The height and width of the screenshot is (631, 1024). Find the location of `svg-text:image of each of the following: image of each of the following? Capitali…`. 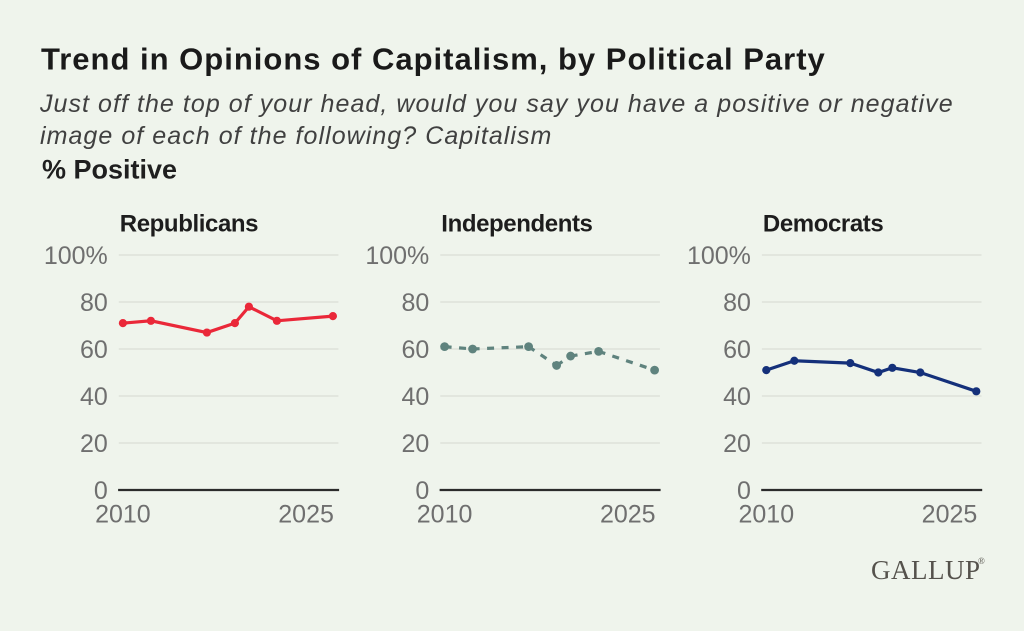

svg-text:image of each of the following: image of each of the following? Capitali… is located at coordinates (296, 136).